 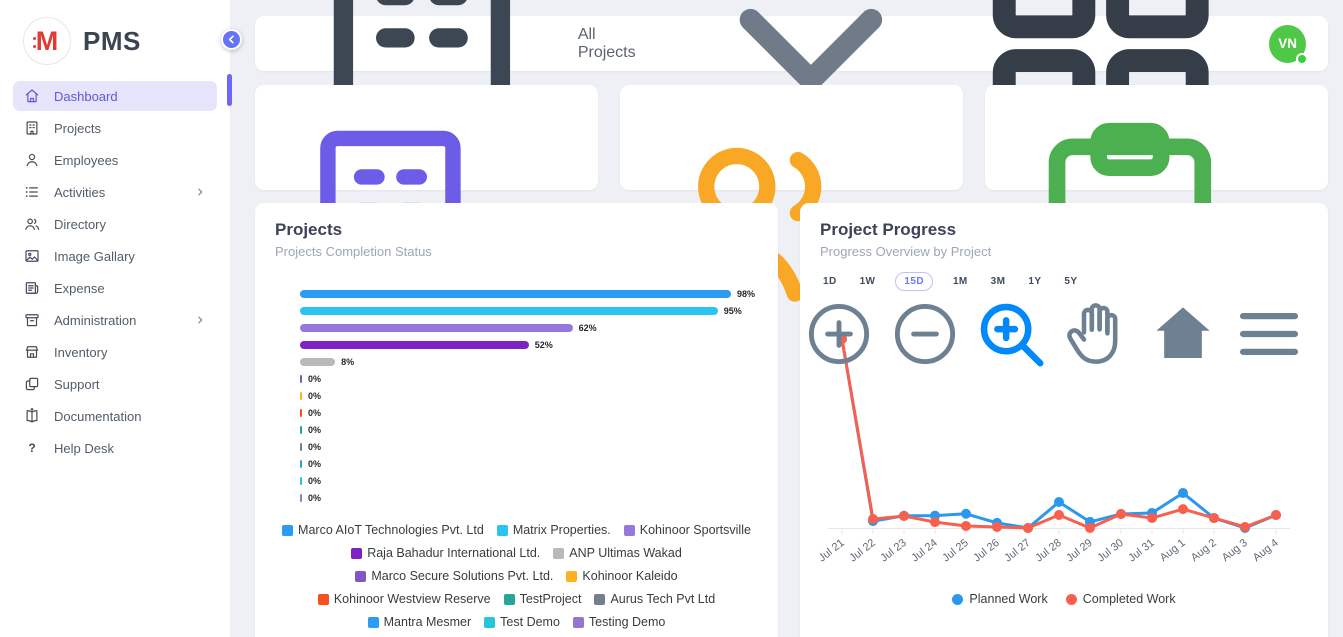 I want to click on legend-item-marco-secure-solutions-pvt-ltd: Marco Secure Solutions Pvt. Ltd., so click(x=454, y=576).